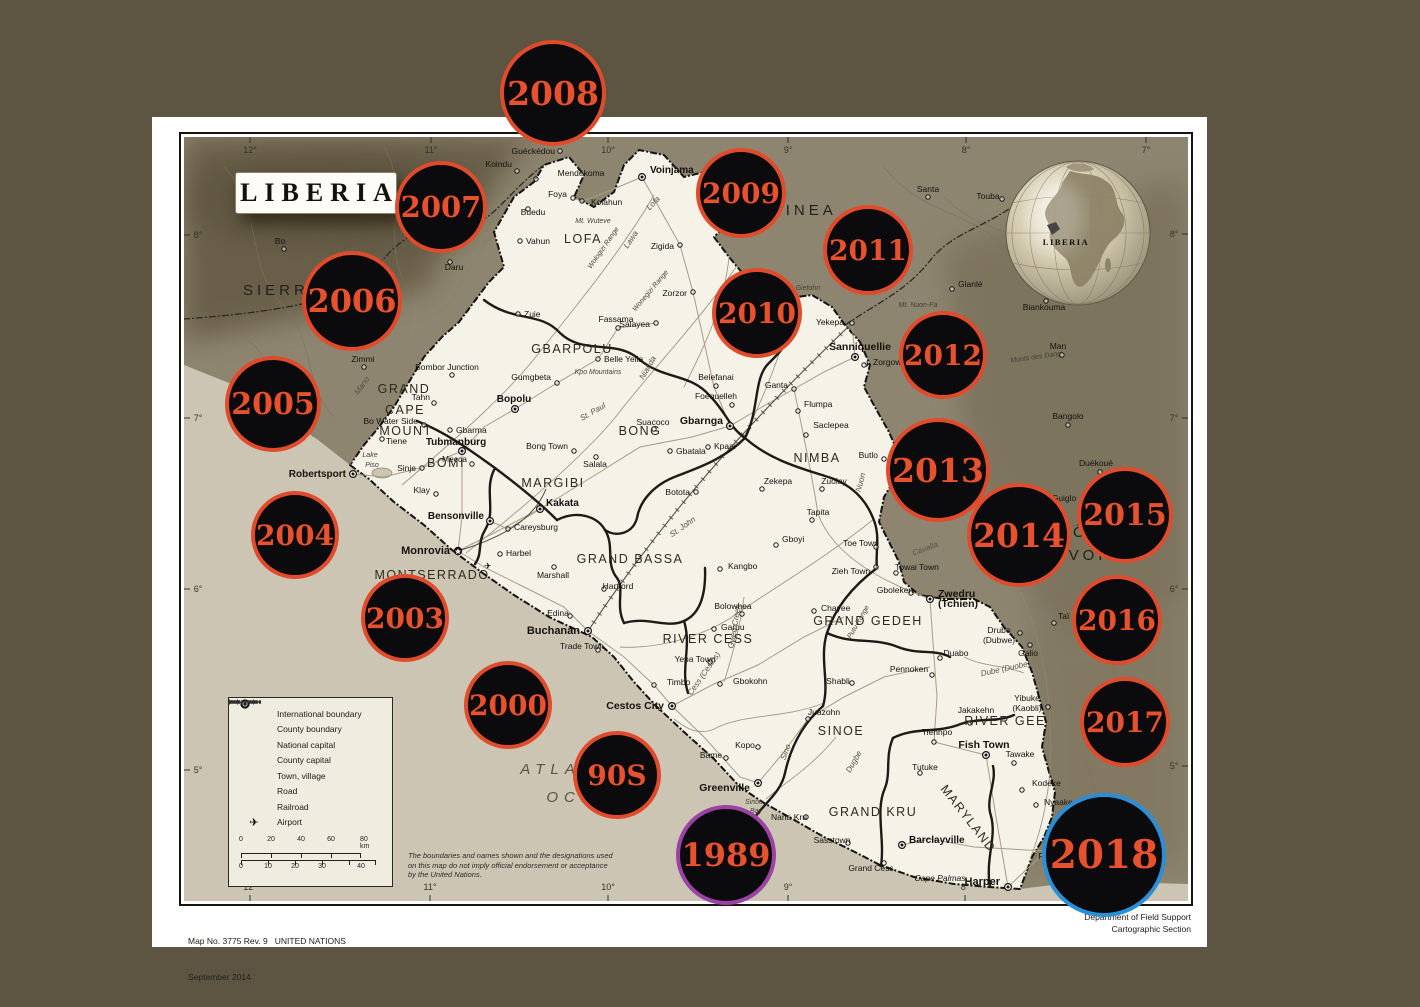 The image size is (1420, 1007). I want to click on county-label: BONG, so click(640, 431).